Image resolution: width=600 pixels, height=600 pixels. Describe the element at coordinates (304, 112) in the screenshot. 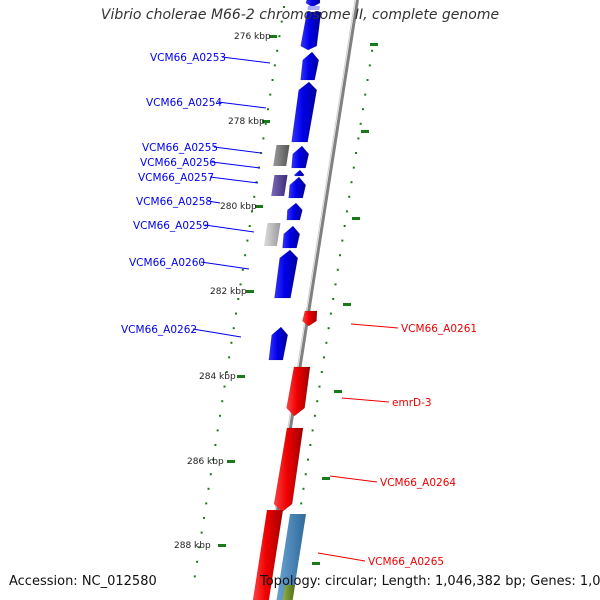

I see `gene-arrow-VCM66_A0254` at that location.